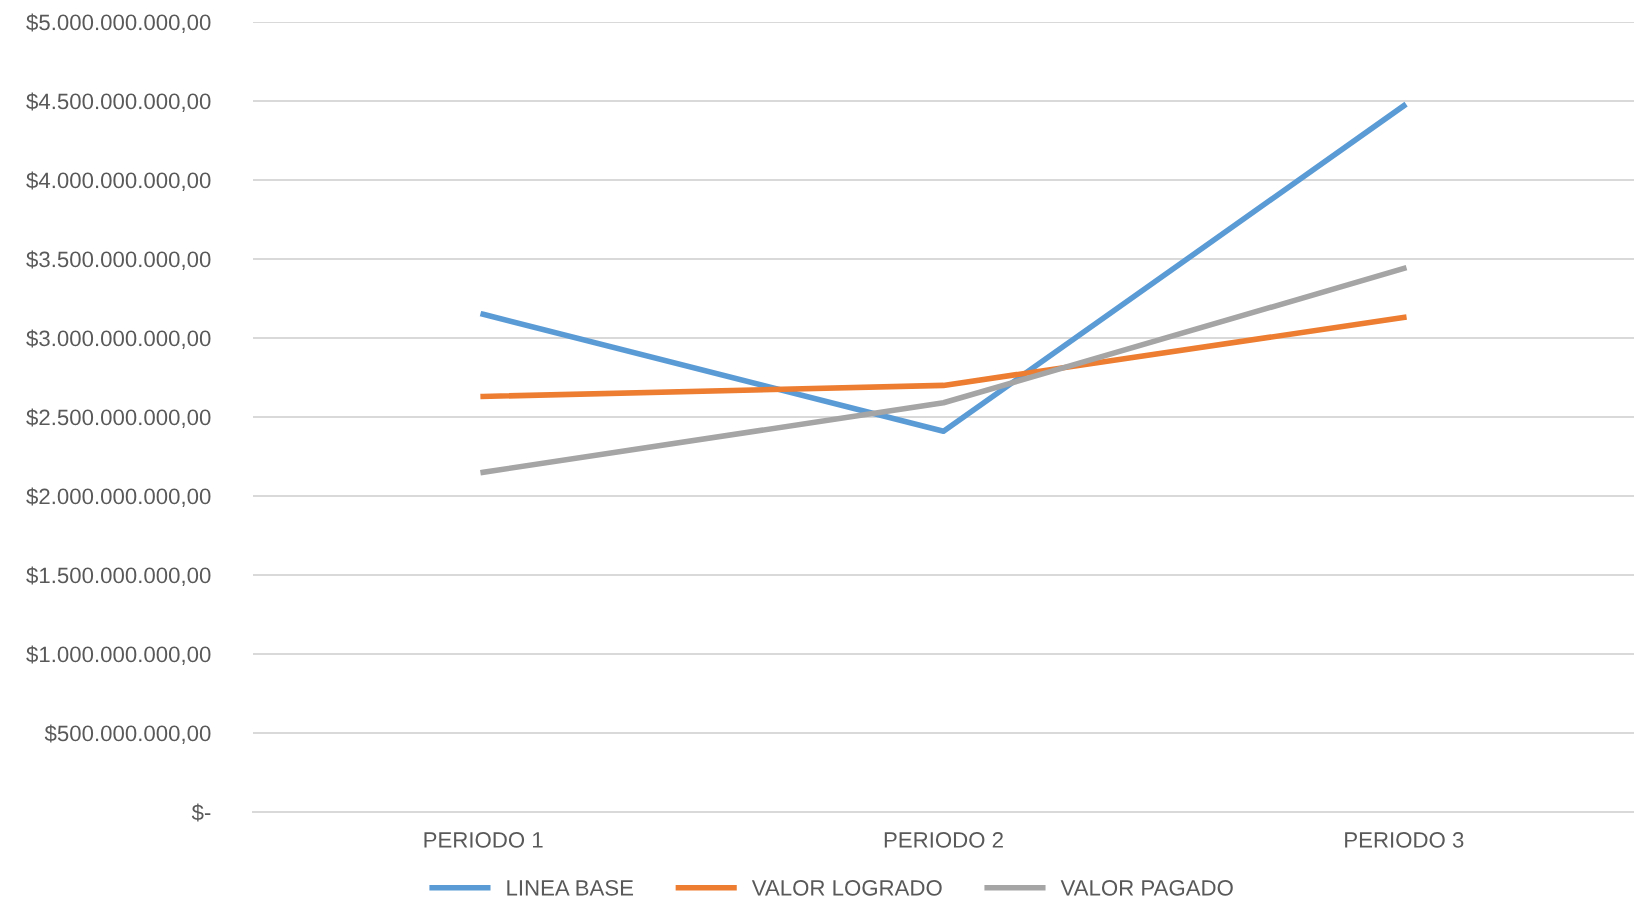 The height and width of the screenshot is (917, 1634). What do you see at coordinates (846, 887) in the screenshot?
I see `legend-label: VALOR LOGRADO` at bounding box center [846, 887].